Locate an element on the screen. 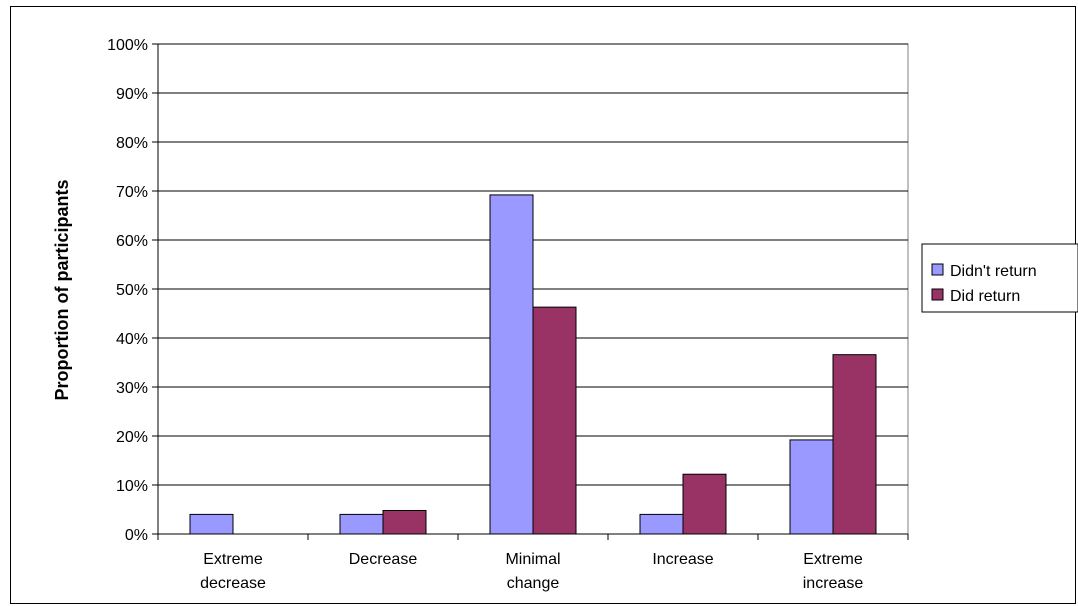 The height and width of the screenshot is (606, 1078). y-tick-label: 20% is located at coordinates (132, 437).